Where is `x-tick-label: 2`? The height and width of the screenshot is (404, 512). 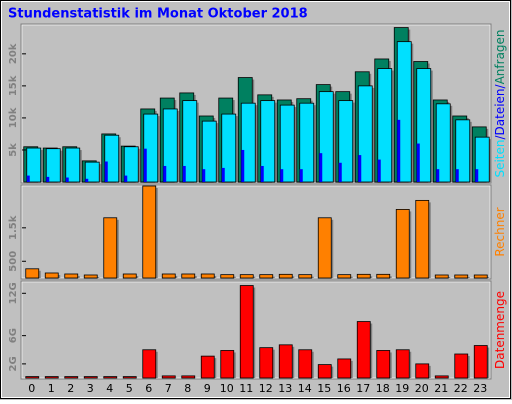 x-tick-label: 2 is located at coordinates (70, 388).